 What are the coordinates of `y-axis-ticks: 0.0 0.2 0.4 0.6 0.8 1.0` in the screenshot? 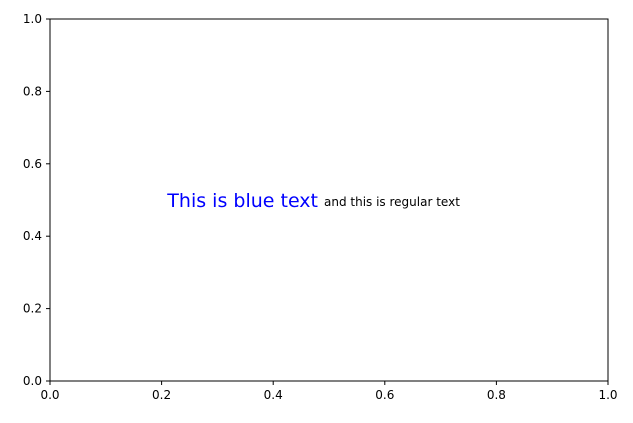 It's located at (36, 200).